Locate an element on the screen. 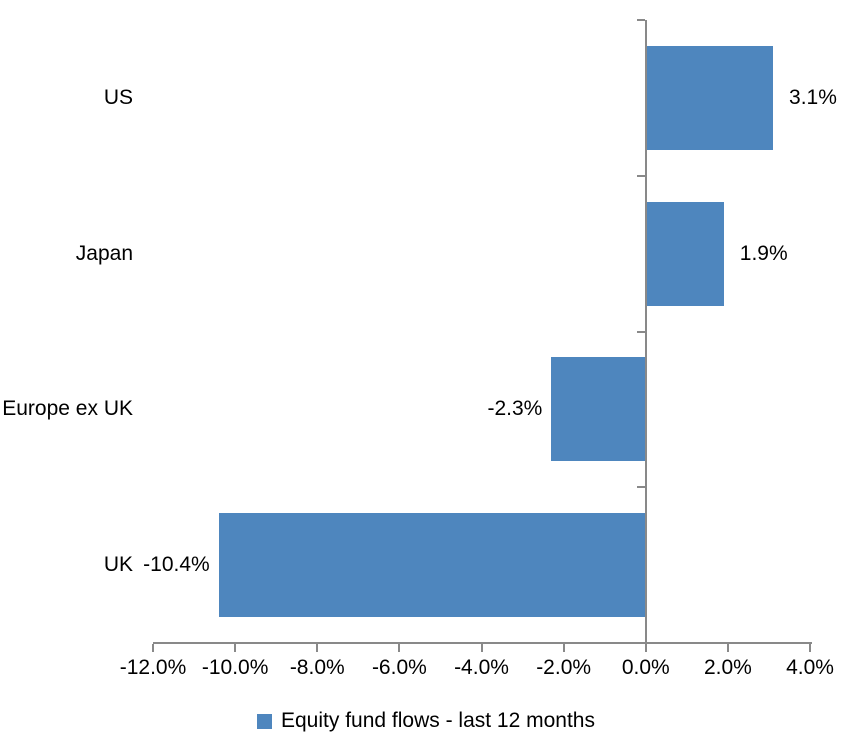 The image size is (852, 747). x-tick-label: -6.0% is located at coordinates (399, 667).